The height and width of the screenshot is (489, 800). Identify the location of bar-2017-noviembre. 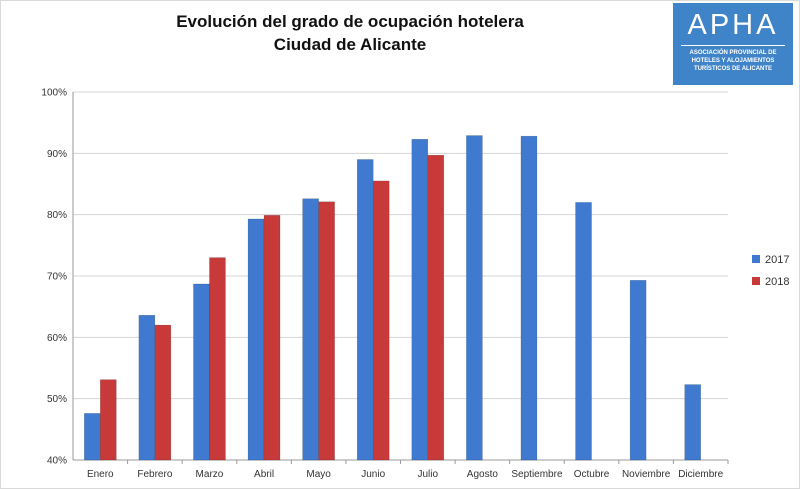
(638, 370).